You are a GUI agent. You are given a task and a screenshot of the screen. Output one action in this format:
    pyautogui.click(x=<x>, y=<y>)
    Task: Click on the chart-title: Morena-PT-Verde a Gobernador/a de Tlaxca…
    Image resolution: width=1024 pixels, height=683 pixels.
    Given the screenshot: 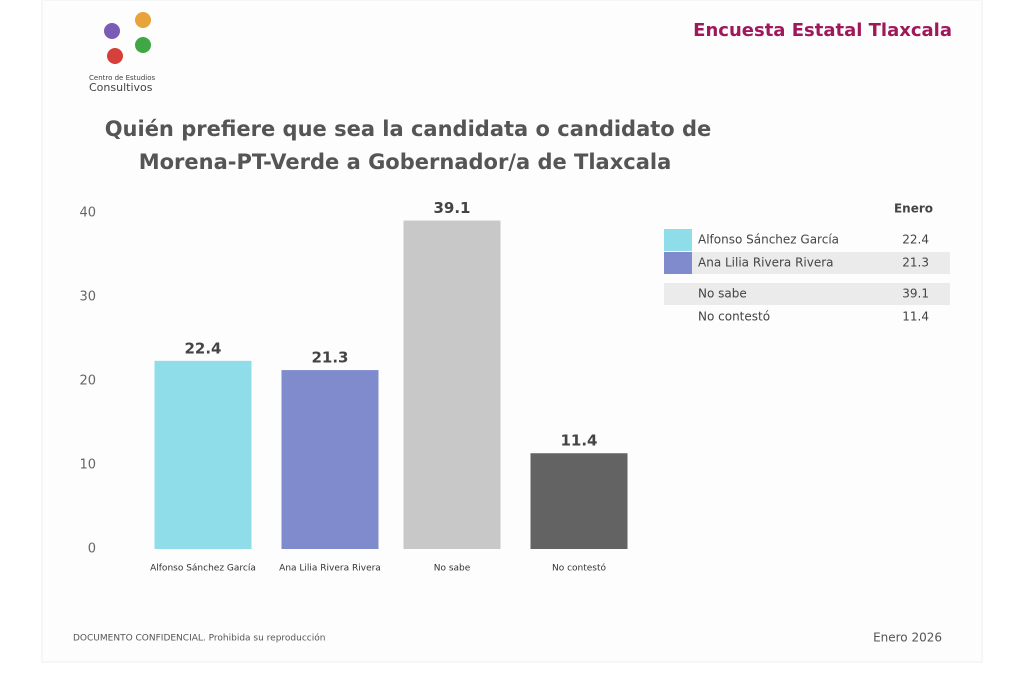 What is the action you would take?
    pyautogui.click(x=405, y=162)
    